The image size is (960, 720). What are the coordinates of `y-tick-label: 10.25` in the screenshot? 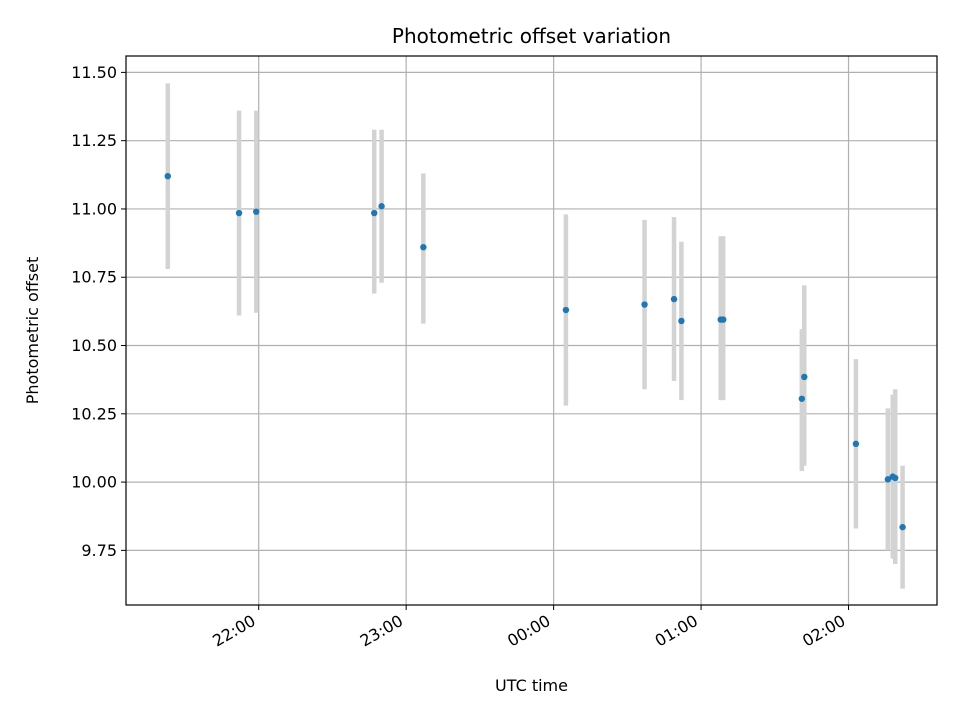 It's located at (94, 413).